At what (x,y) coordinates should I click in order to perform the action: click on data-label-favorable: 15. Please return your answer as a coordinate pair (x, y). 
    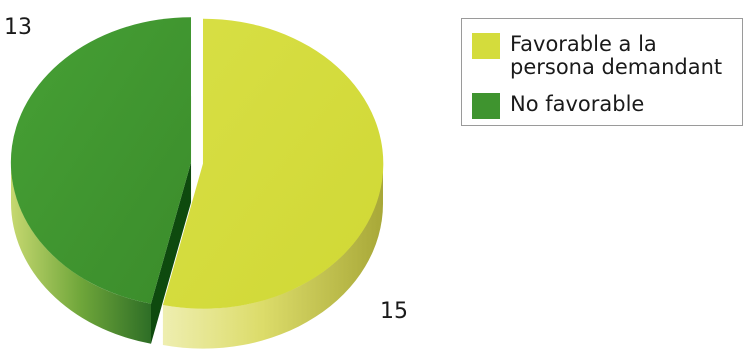
    Looking at the image, I should click on (394, 311).